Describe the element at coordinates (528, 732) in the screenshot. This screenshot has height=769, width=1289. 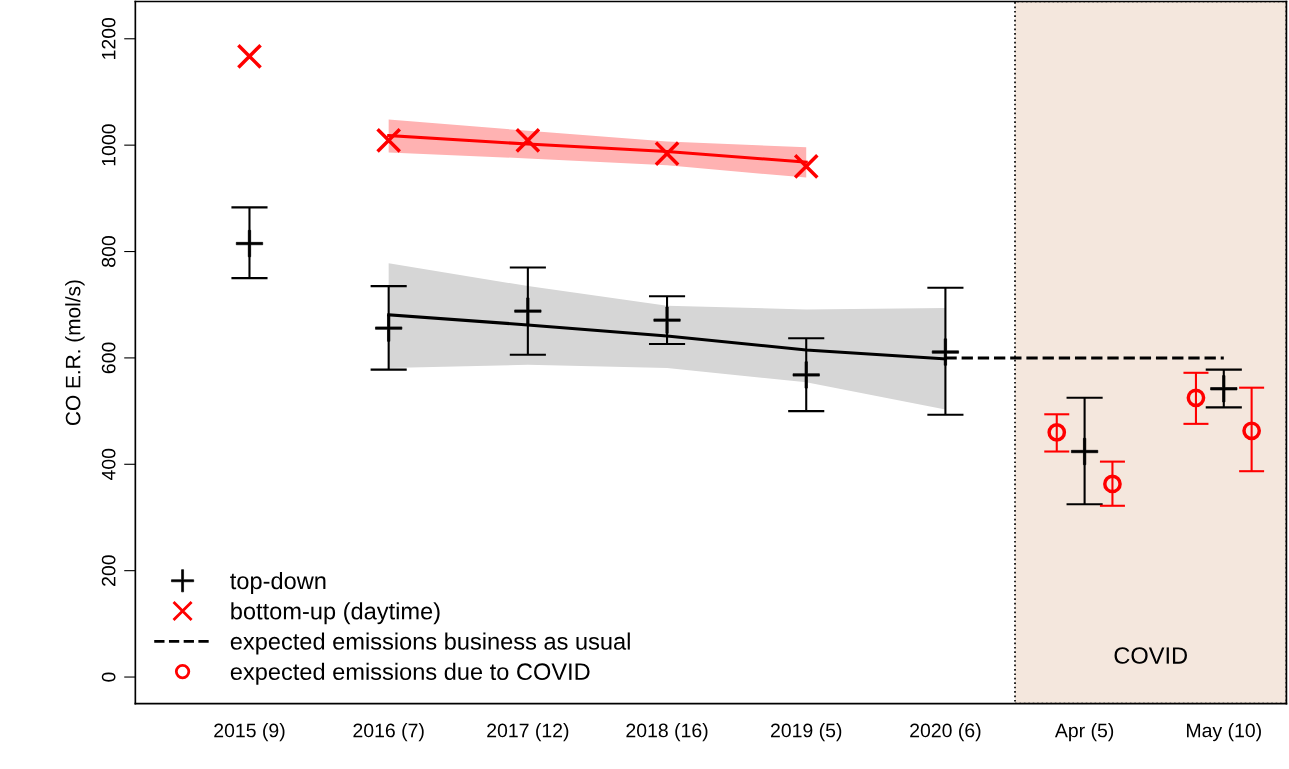
I see `x-tick-label: 2017 (12)` at that location.